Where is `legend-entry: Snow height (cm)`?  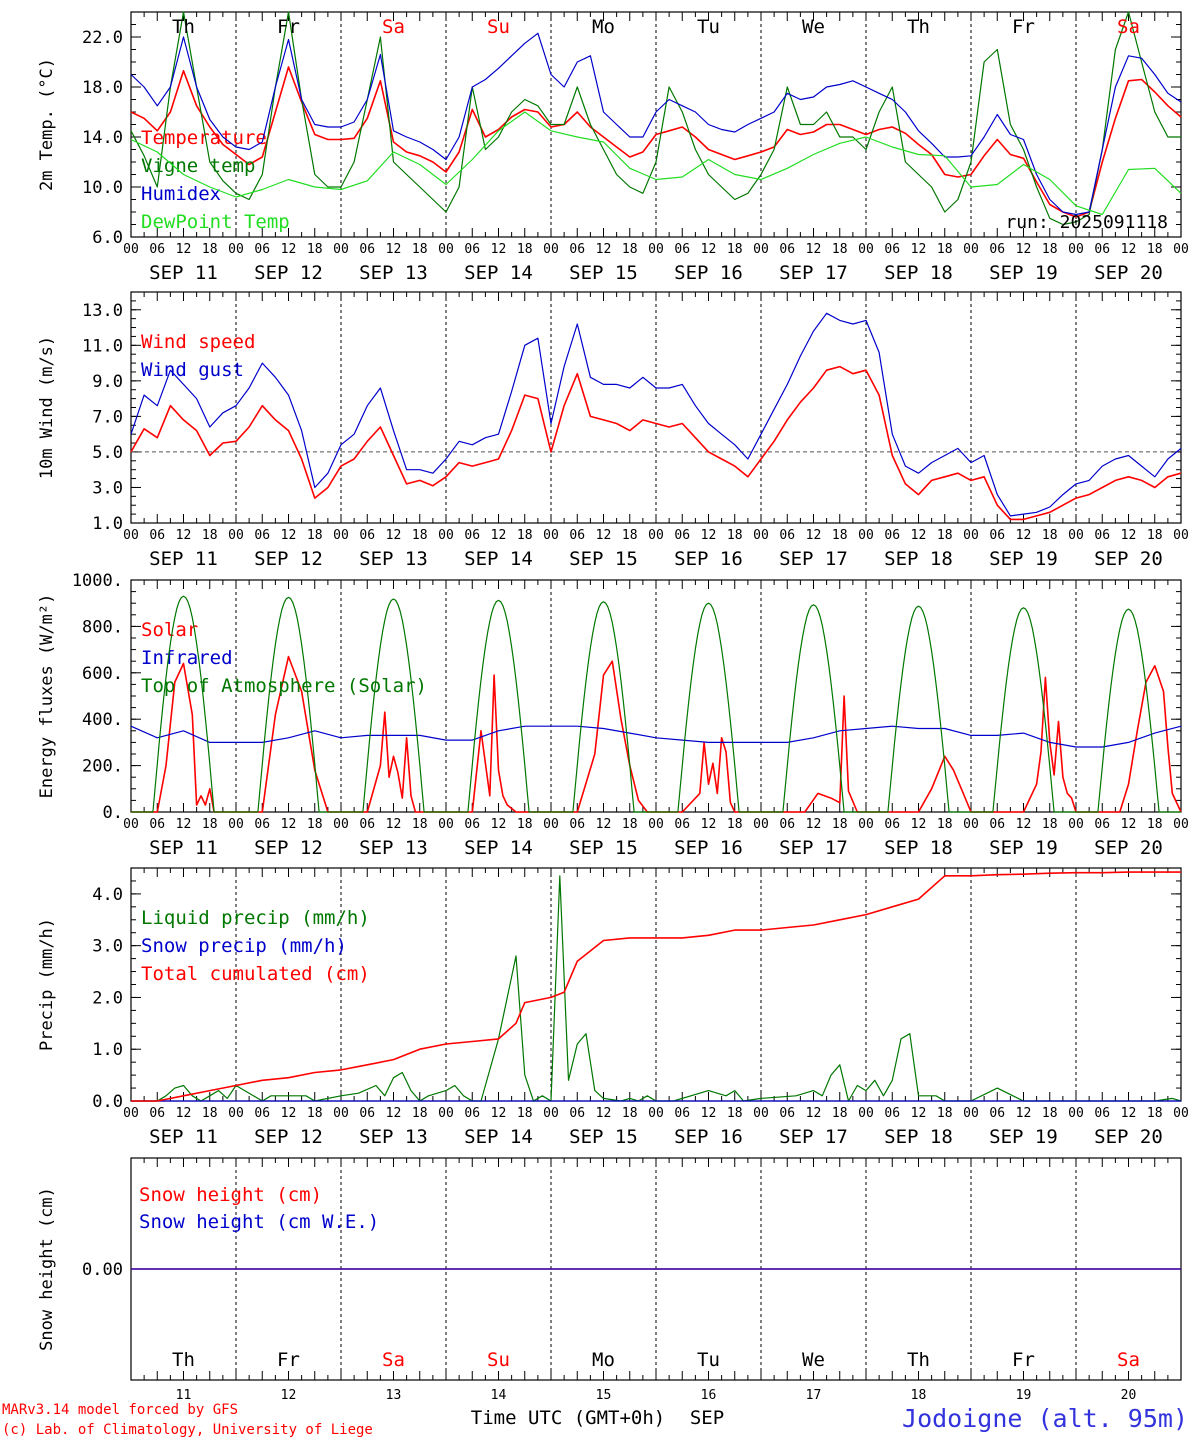
legend-entry: Snow height (cm) is located at coordinates (230, 1195).